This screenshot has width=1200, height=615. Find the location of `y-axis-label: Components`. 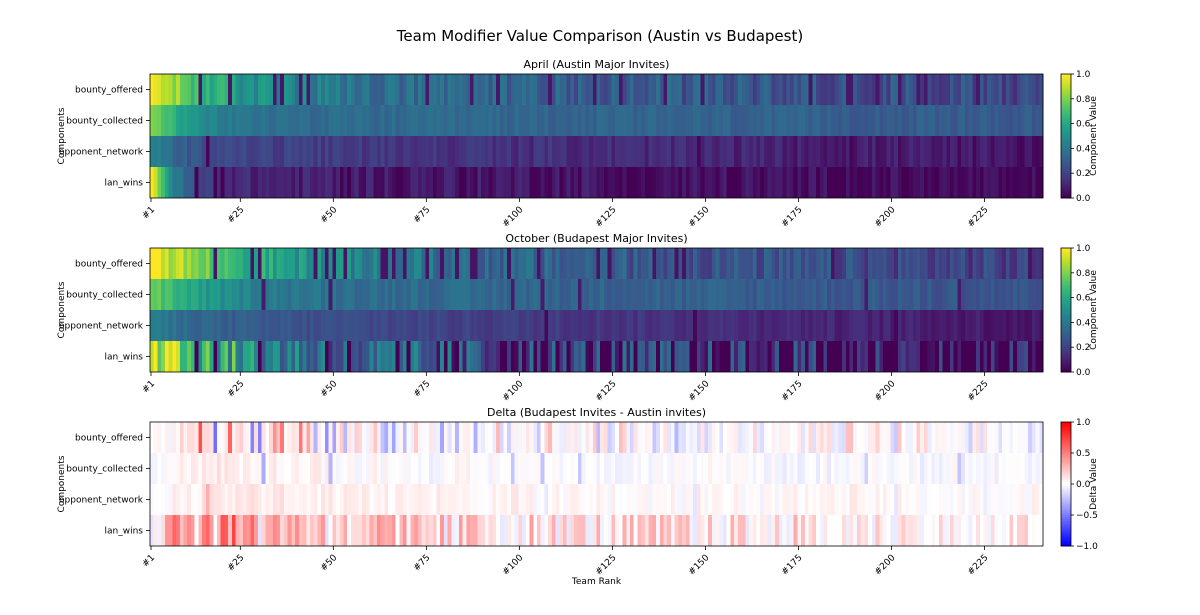

y-axis-label: Components is located at coordinates (62, 309).